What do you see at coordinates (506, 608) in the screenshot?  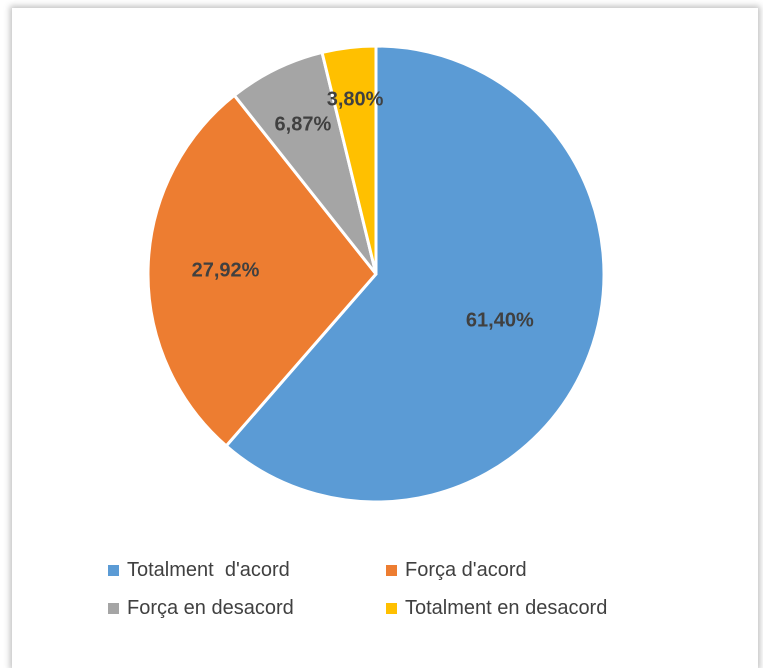 I see `legend-label-3: Totalment en desacord` at bounding box center [506, 608].